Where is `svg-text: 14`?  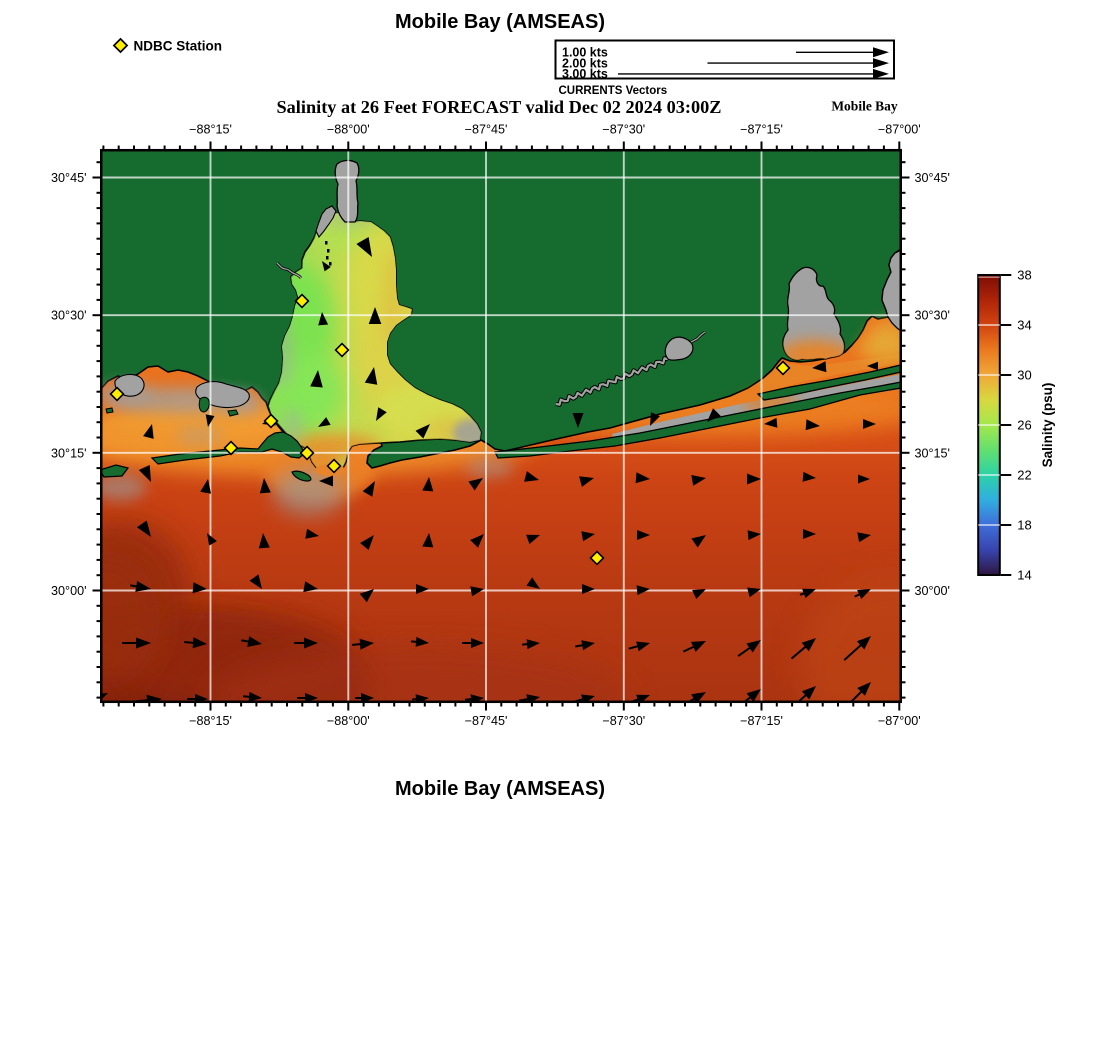
svg-text: 14 is located at coordinates (1024, 575).